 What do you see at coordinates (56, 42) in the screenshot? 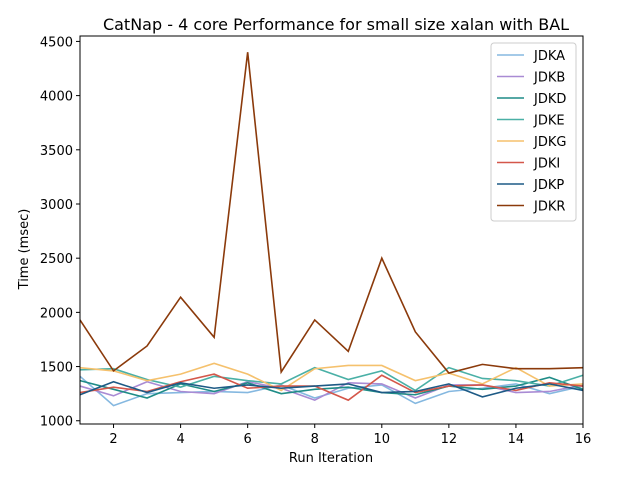
I see `y-tick-label: 4500` at bounding box center [56, 42].